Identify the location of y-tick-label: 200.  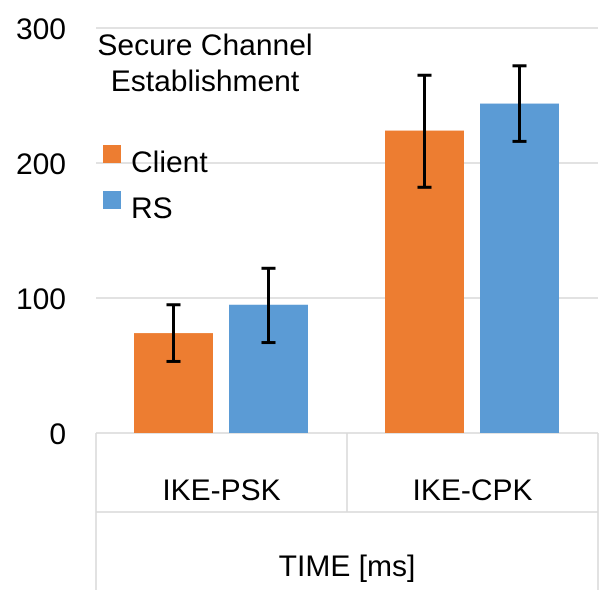
(41, 164).